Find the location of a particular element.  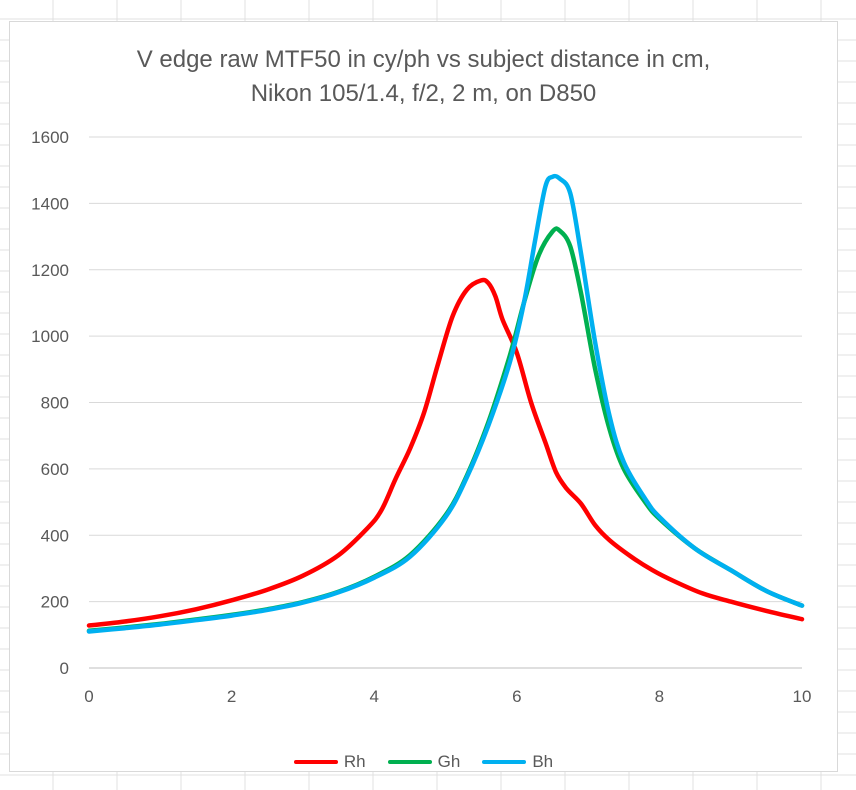

chart-legend: Rh Gh Bh is located at coordinates (423, 762).